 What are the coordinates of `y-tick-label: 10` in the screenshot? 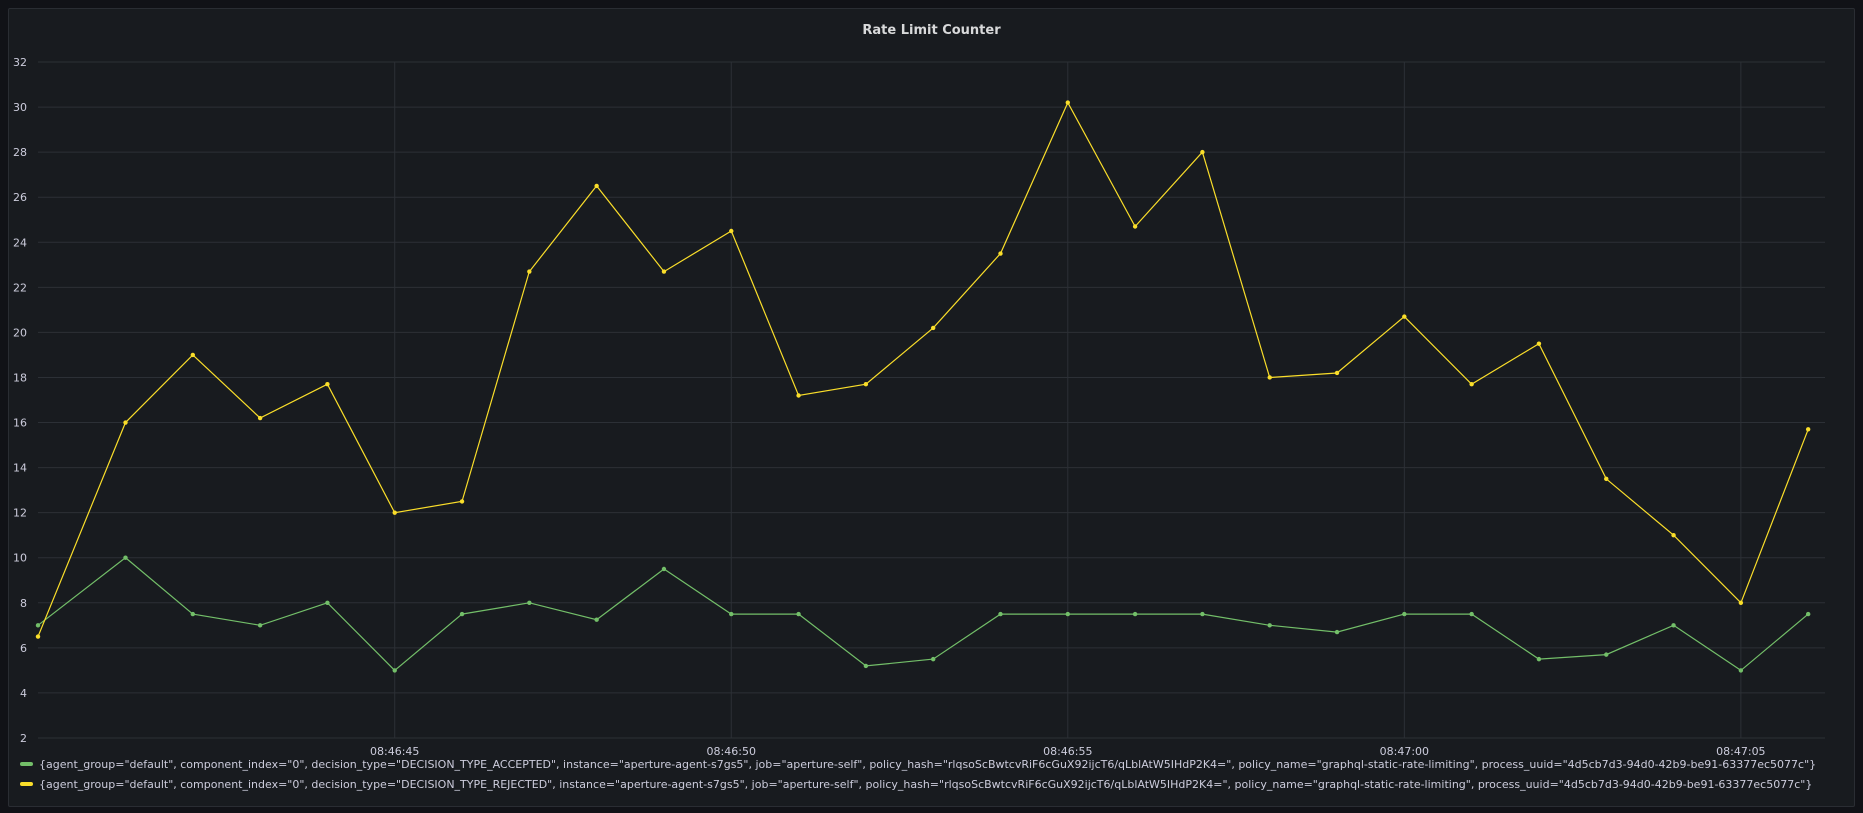 It's located at (20, 558).